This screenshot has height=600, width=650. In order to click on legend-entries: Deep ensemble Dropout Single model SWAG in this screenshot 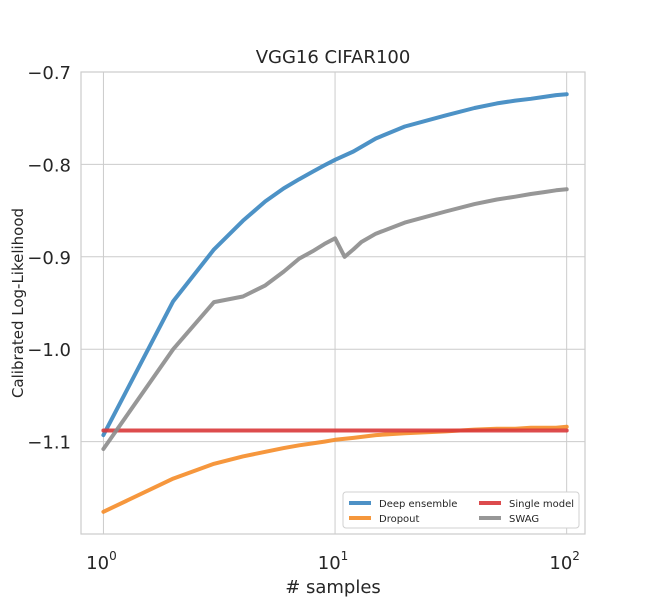, I will do `click(461, 512)`.